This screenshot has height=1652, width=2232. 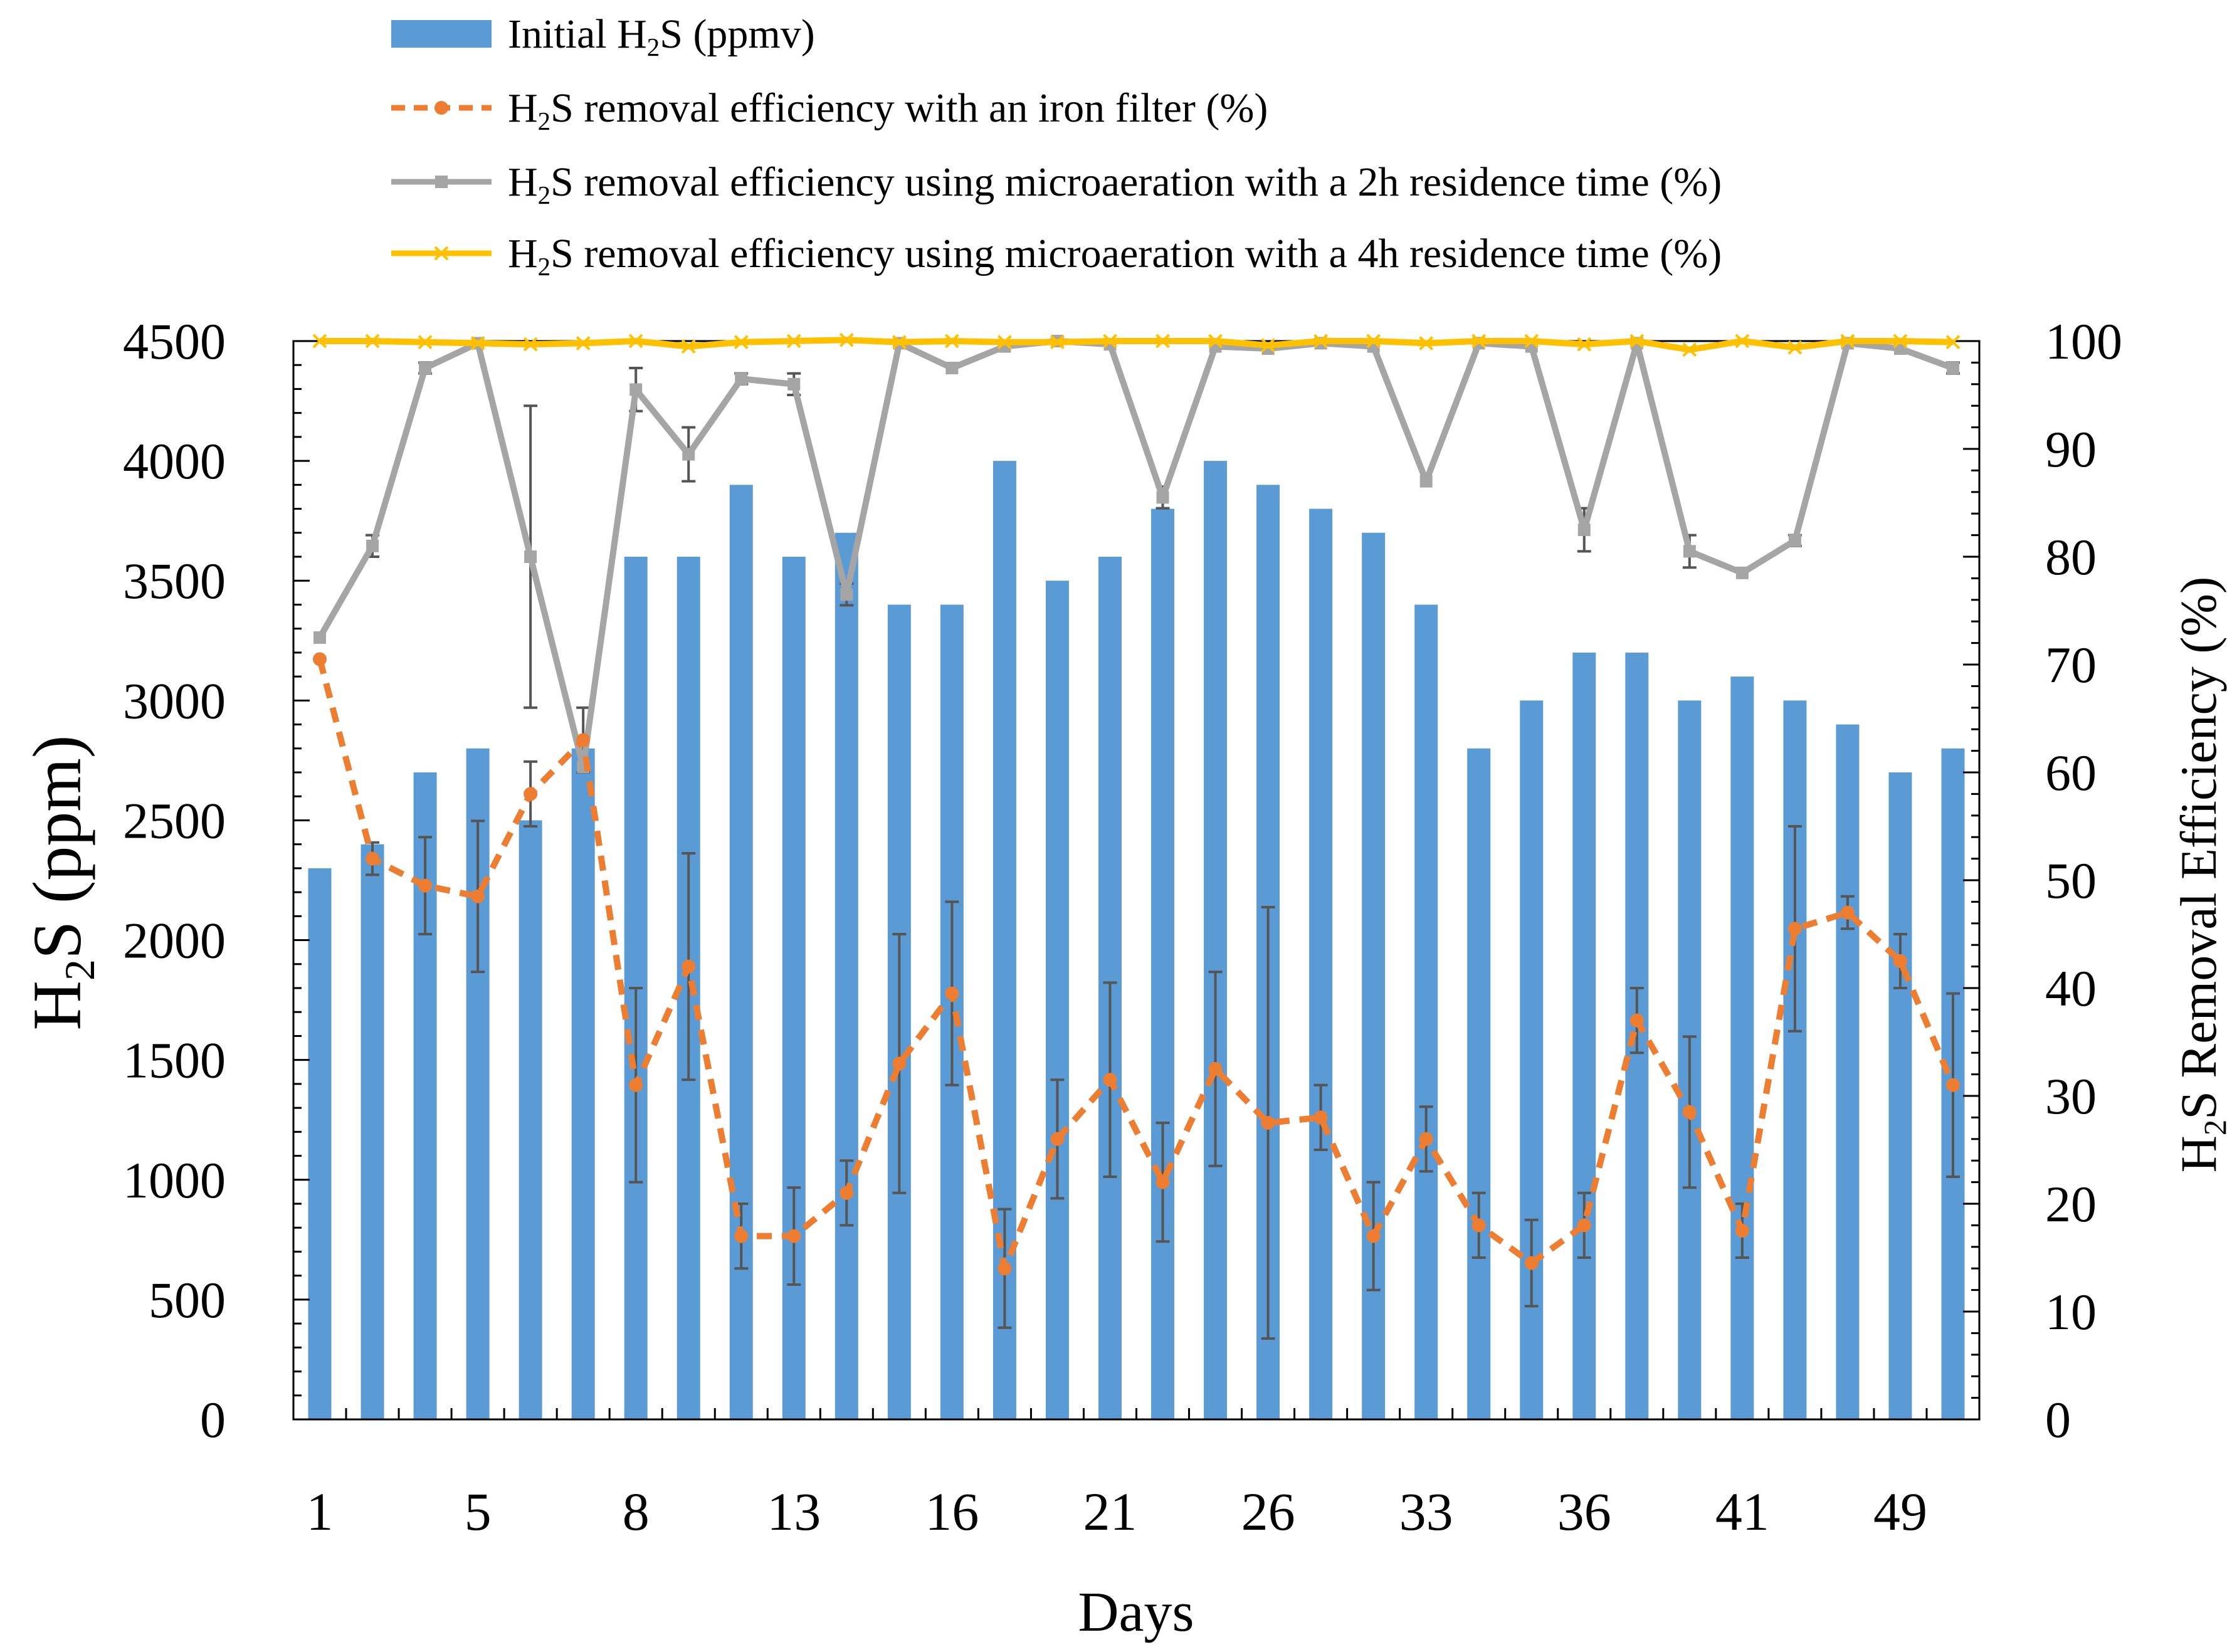 What do you see at coordinates (1900, 1511) in the screenshot?
I see `x-tick-label: 49` at bounding box center [1900, 1511].